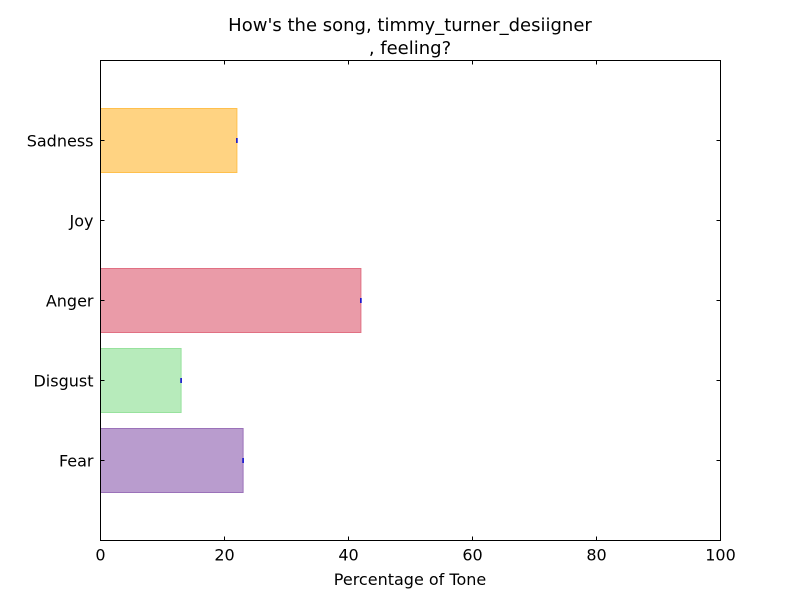  Describe the element at coordinates (100, 555) in the screenshot. I see `x-tick-label-0: 0` at that location.